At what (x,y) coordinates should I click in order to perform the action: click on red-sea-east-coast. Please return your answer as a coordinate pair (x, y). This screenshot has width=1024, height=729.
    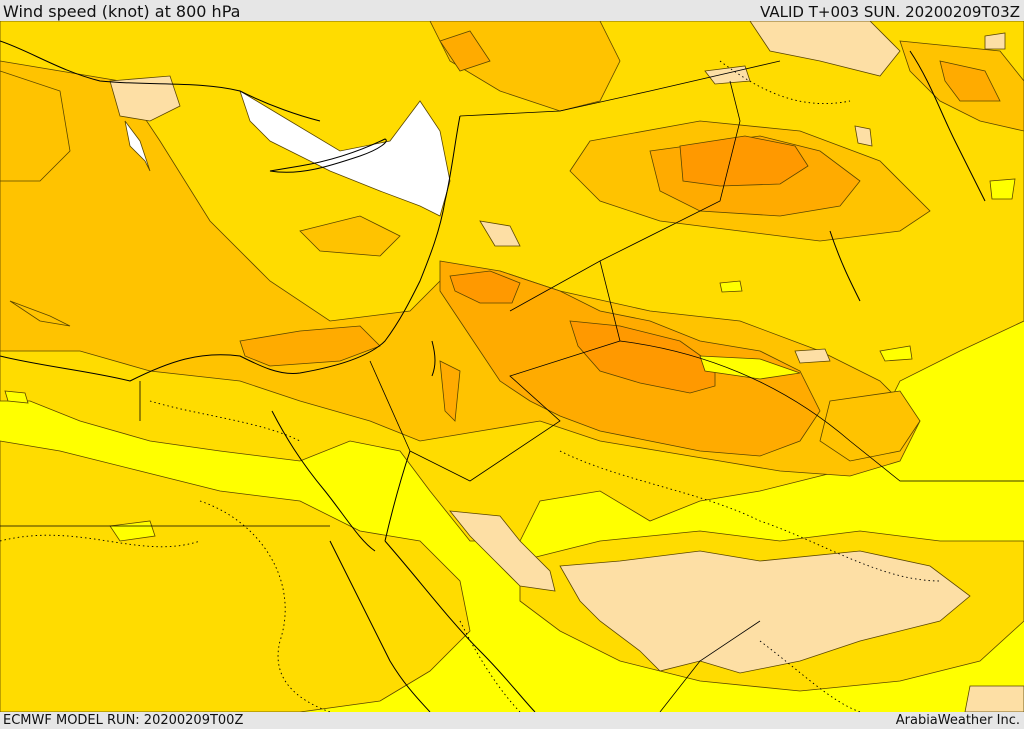
    Looking at the image, I should click on (460, 626).